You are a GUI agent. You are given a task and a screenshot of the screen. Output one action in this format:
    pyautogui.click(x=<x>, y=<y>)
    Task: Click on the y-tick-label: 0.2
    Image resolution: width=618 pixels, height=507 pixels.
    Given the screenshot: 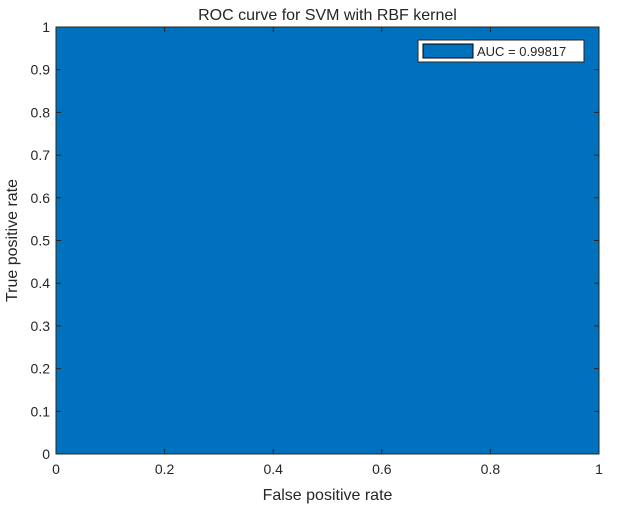 What is the action you would take?
    pyautogui.click(x=41, y=369)
    